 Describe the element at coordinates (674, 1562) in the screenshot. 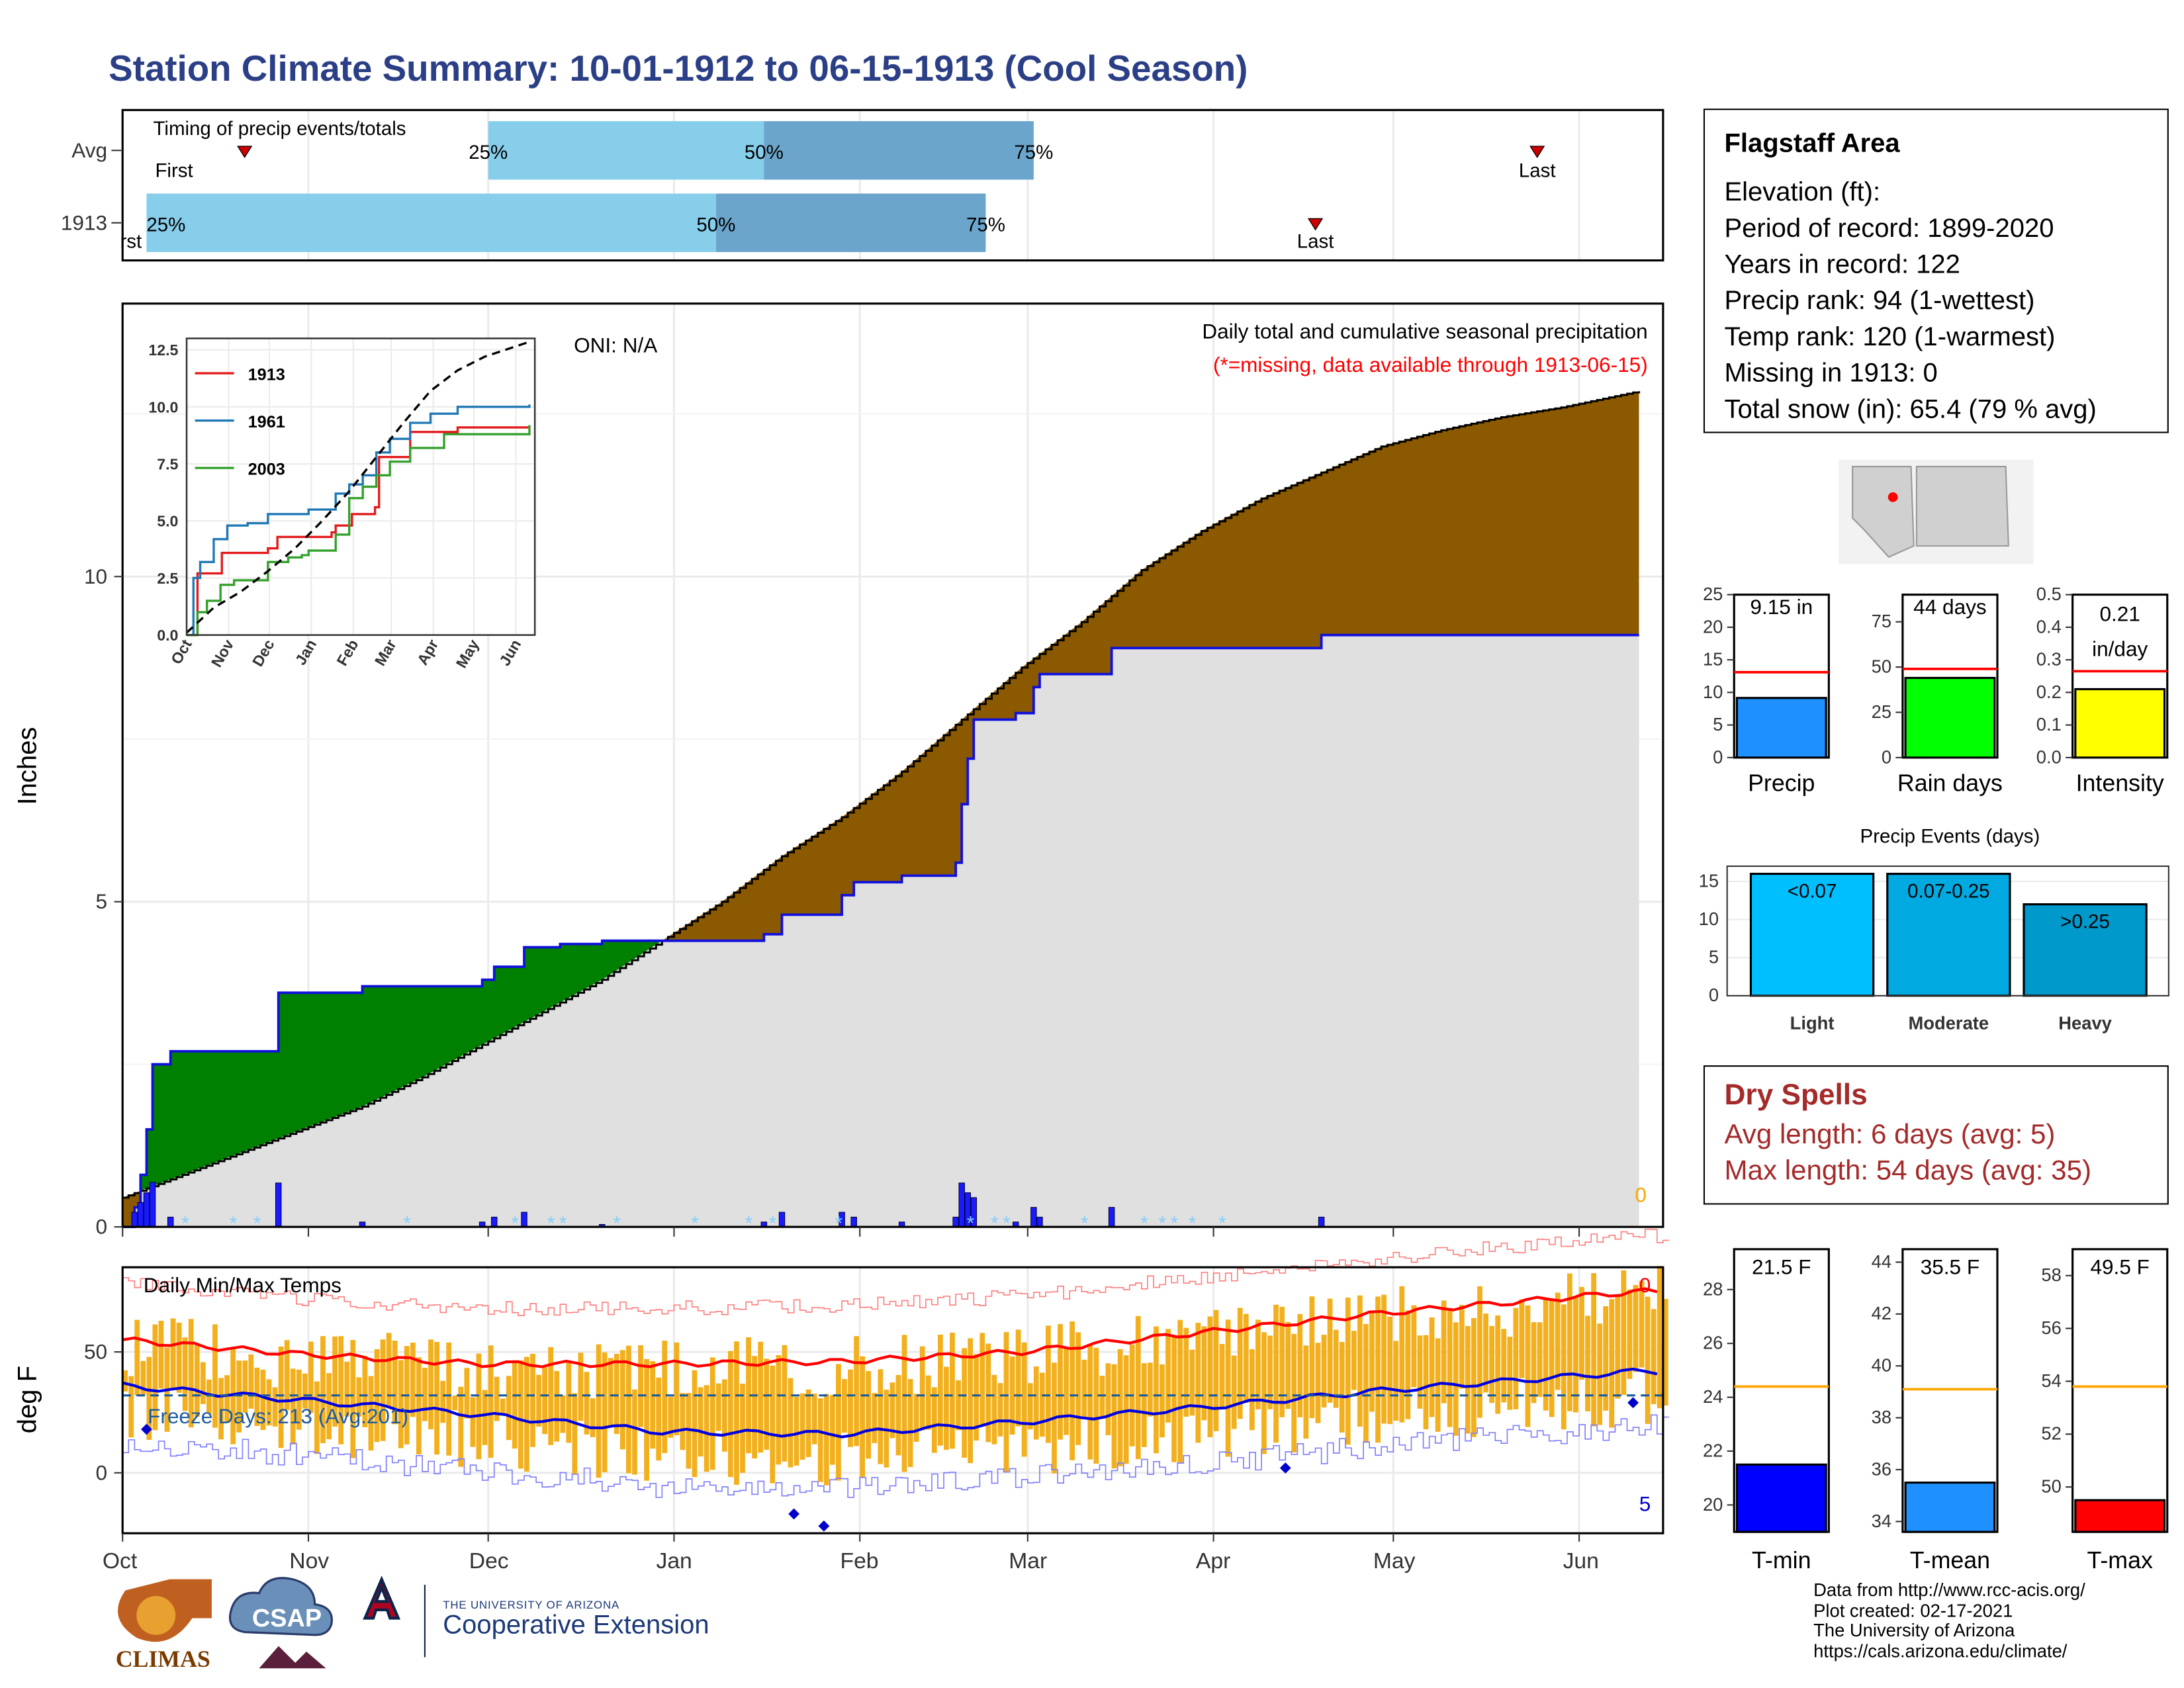

I see `month-label: Jan` at that location.